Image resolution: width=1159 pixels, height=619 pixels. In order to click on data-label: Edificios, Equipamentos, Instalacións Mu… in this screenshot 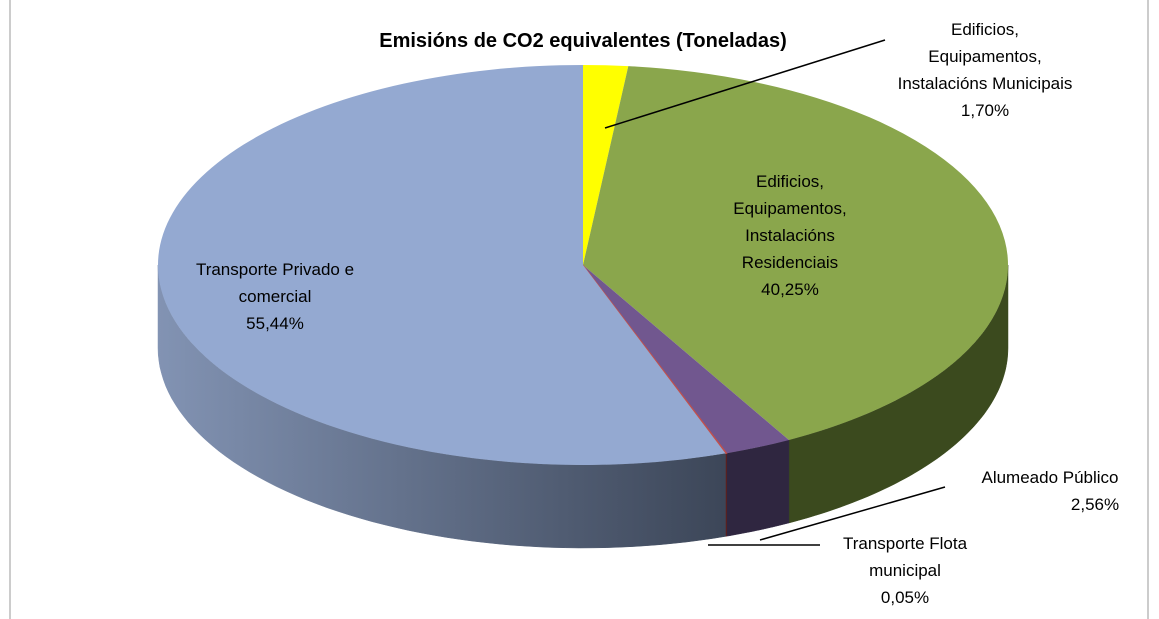, I will do `click(985, 70)`.